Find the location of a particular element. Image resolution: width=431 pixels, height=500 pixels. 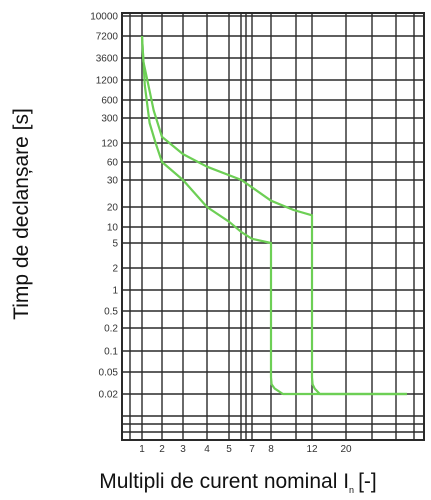

y-tick-label: 300 is located at coordinates (109, 119).